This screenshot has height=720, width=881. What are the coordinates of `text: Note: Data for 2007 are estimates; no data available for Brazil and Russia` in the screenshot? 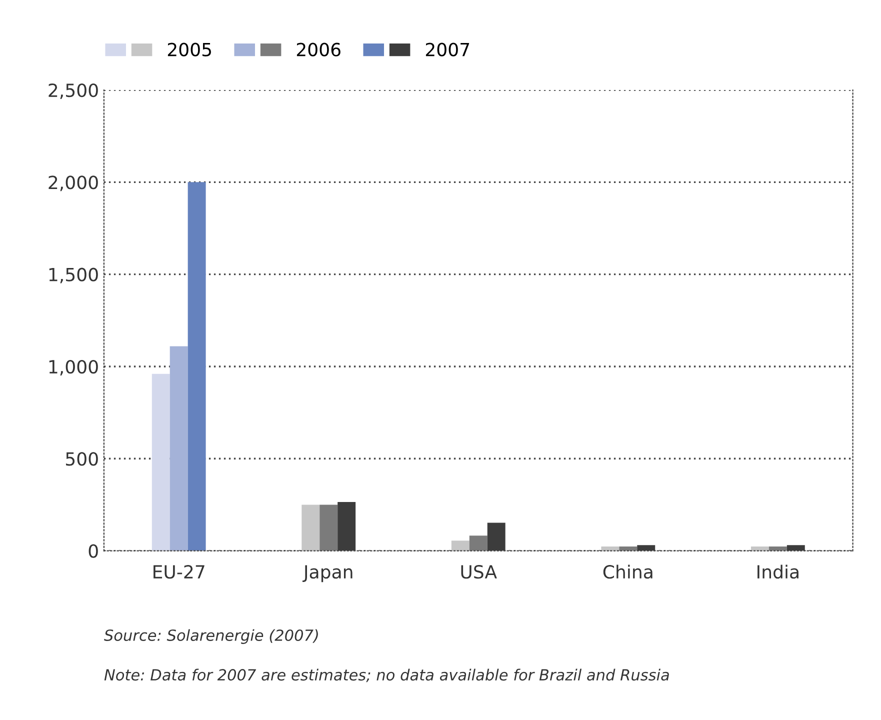 It's located at (386, 675).